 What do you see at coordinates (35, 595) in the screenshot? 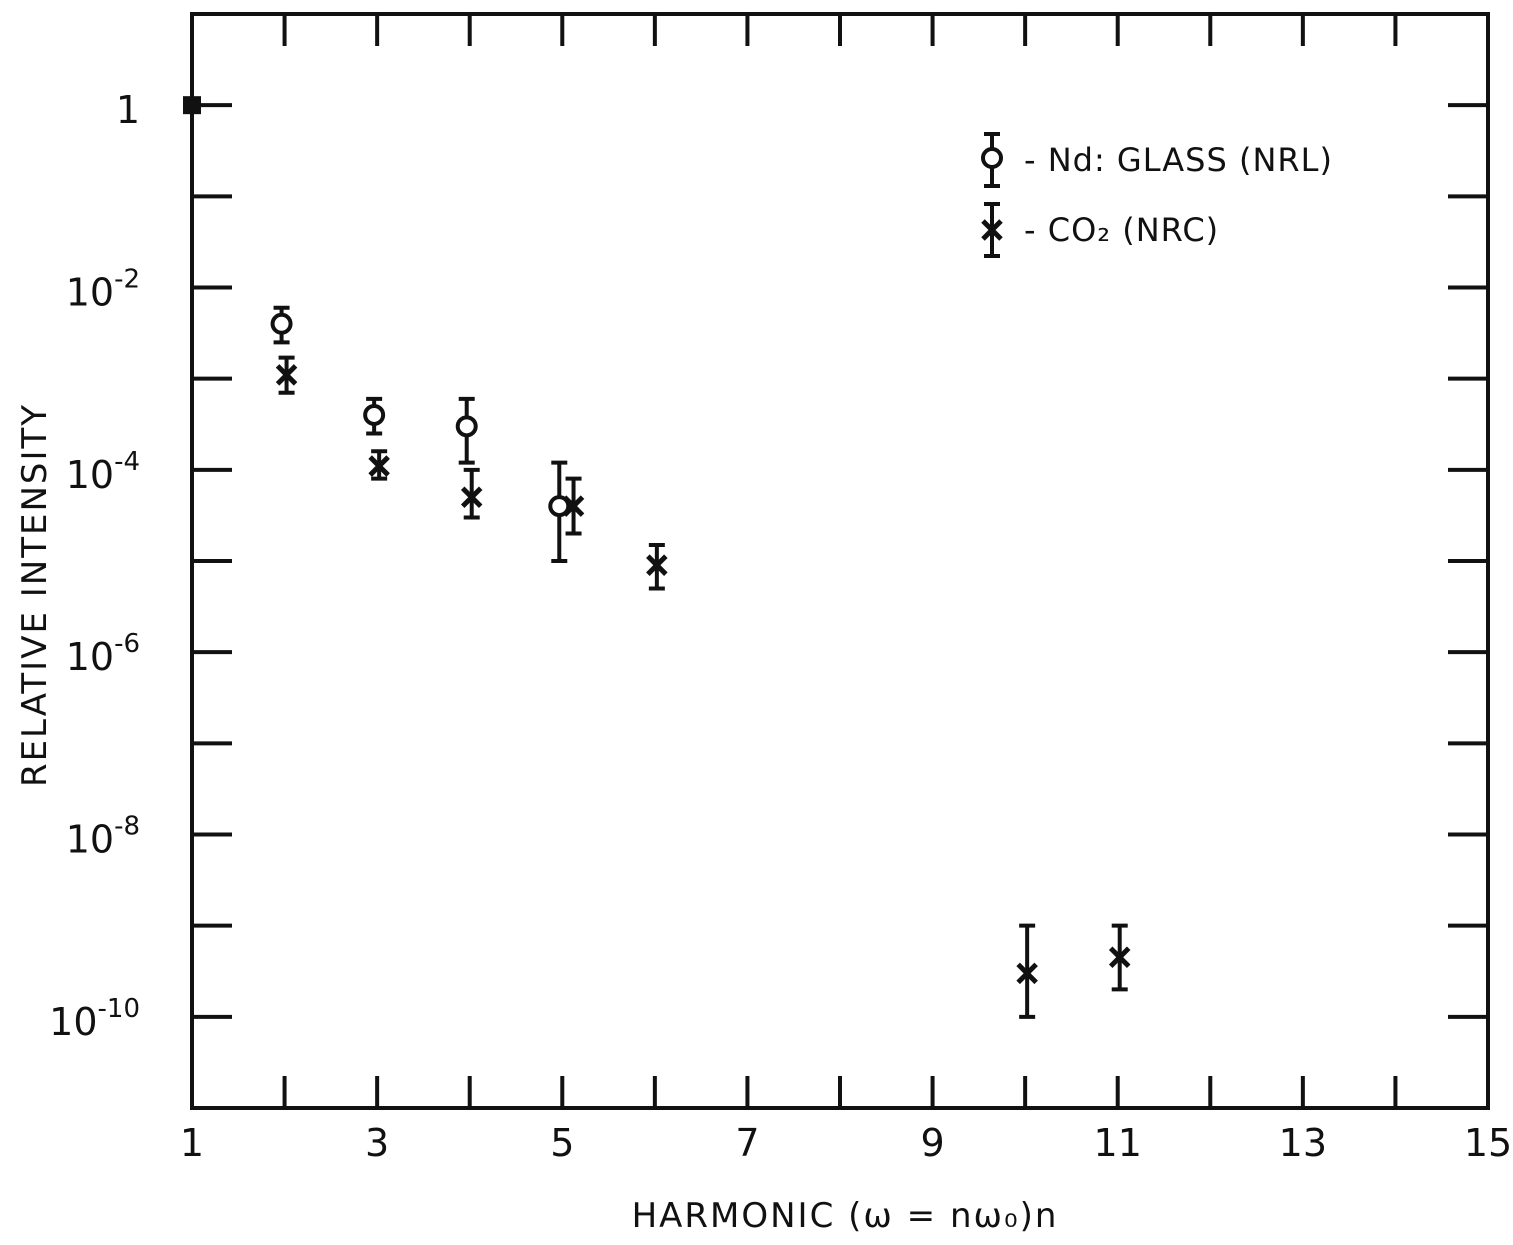
I see `y-axis-title: RELATIVE INTENSITY` at bounding box center [35, 595].